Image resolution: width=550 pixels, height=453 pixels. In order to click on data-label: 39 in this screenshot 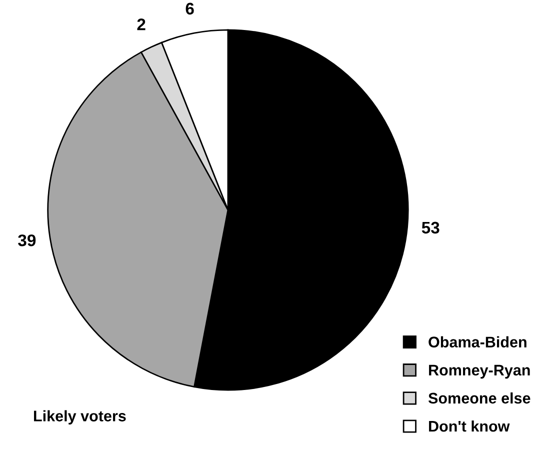, I will do `click(27, 240)`.